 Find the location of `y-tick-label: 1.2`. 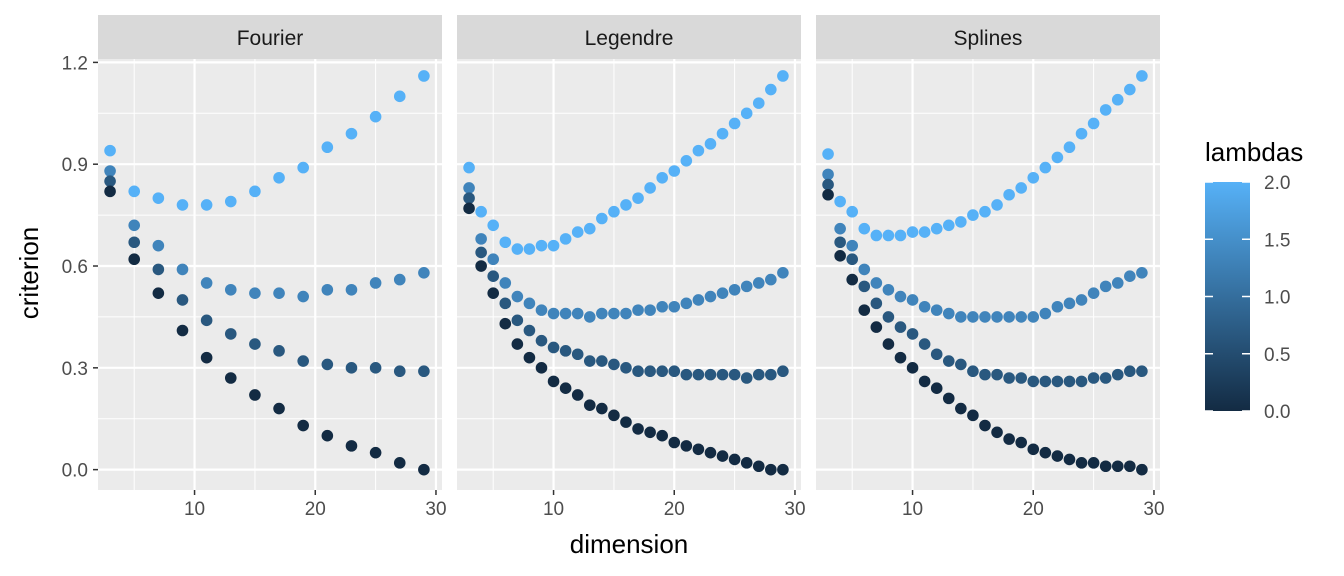

y-tick-label: 1.2 is located at coordinates (75, 63).